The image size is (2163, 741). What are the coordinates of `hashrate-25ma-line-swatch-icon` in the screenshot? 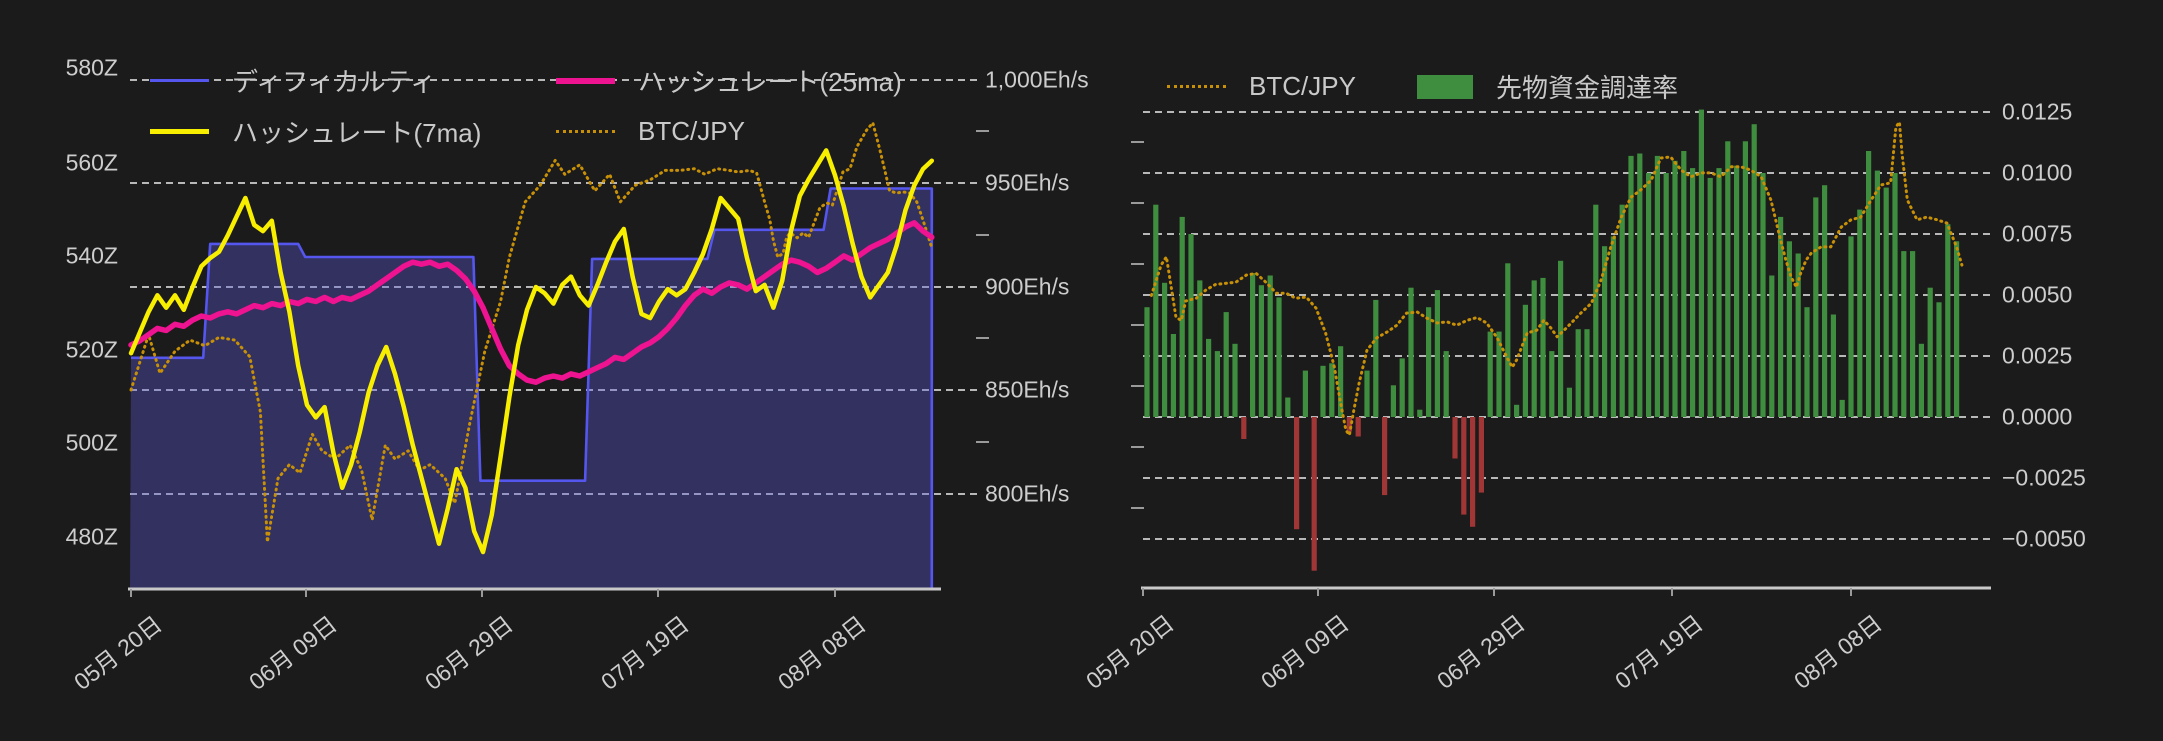 It's located at (585, 80).